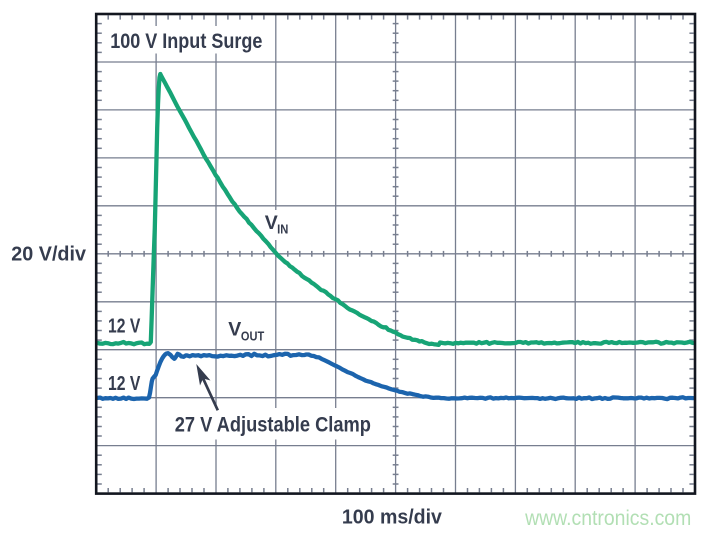 The image size is (709, 539). I want to click on svg-text: IN, so click(282, 230).